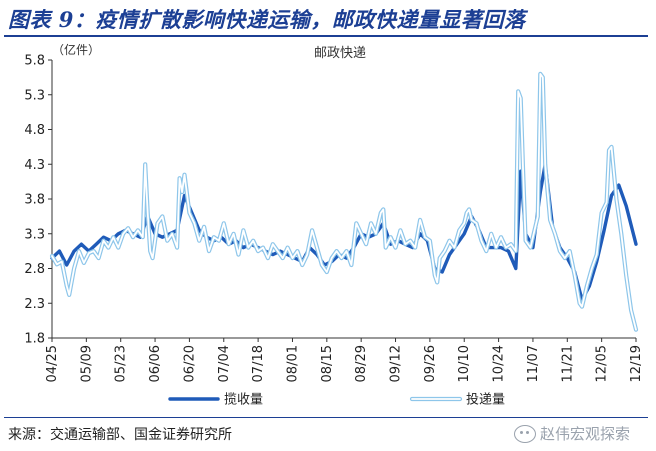 The width and height of the screenshot is (656, 451). I want to click on x-tick-label: 11/21, so click(567, 363).